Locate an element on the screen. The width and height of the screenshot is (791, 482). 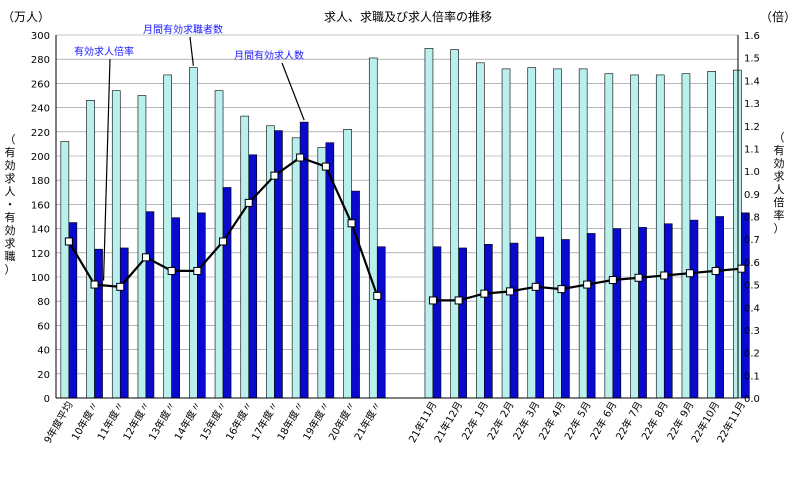
y-right-tick-label: 1.4 is located at coordinates (752, 81).